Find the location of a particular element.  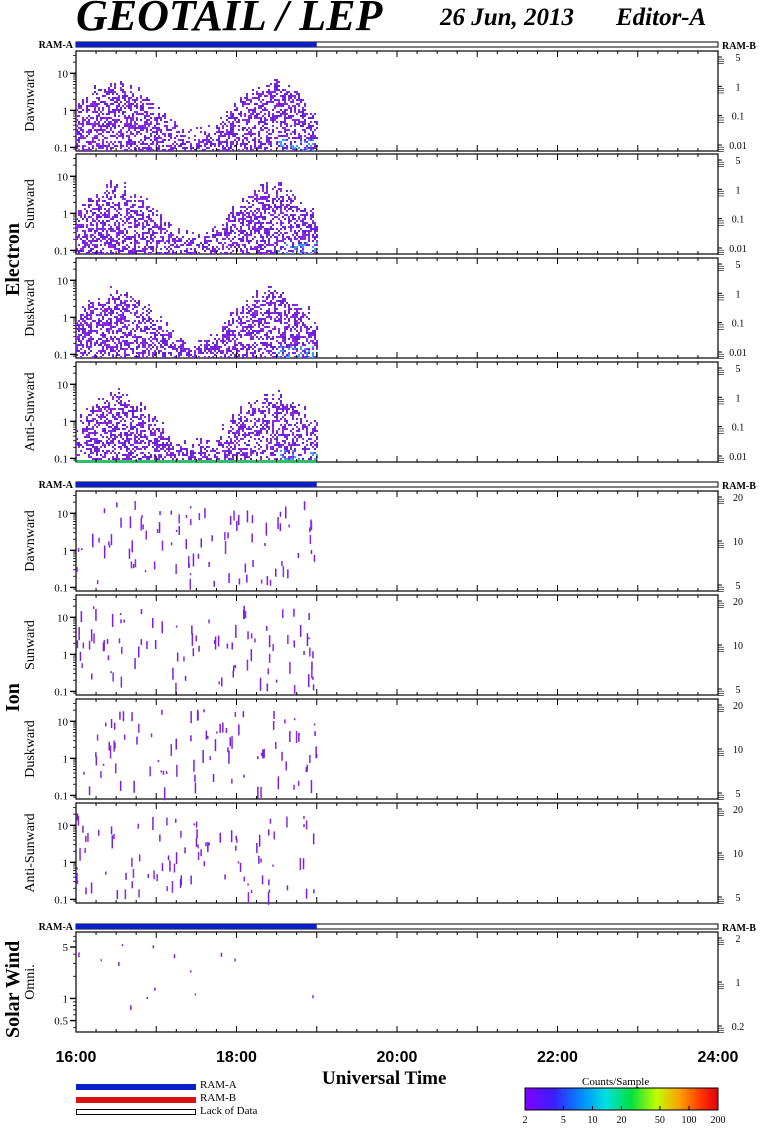

colorbar-tick-label: 50 is located at coordinates (660, 1120).